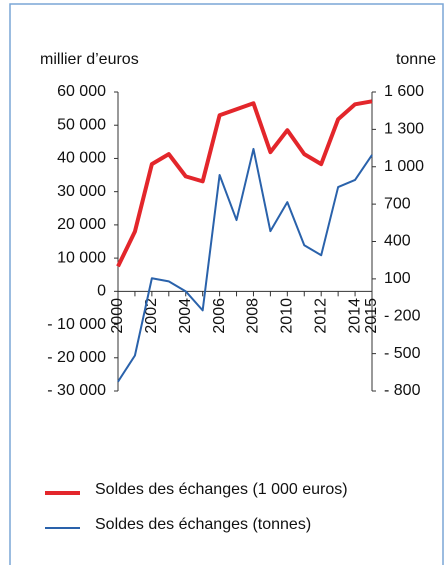 This screenshot has height=565, width=447. What do you see at coordinates (81, 191) in the screenshot?
I see `y-tick-label: 30 000` at bounding box center [81, 191].